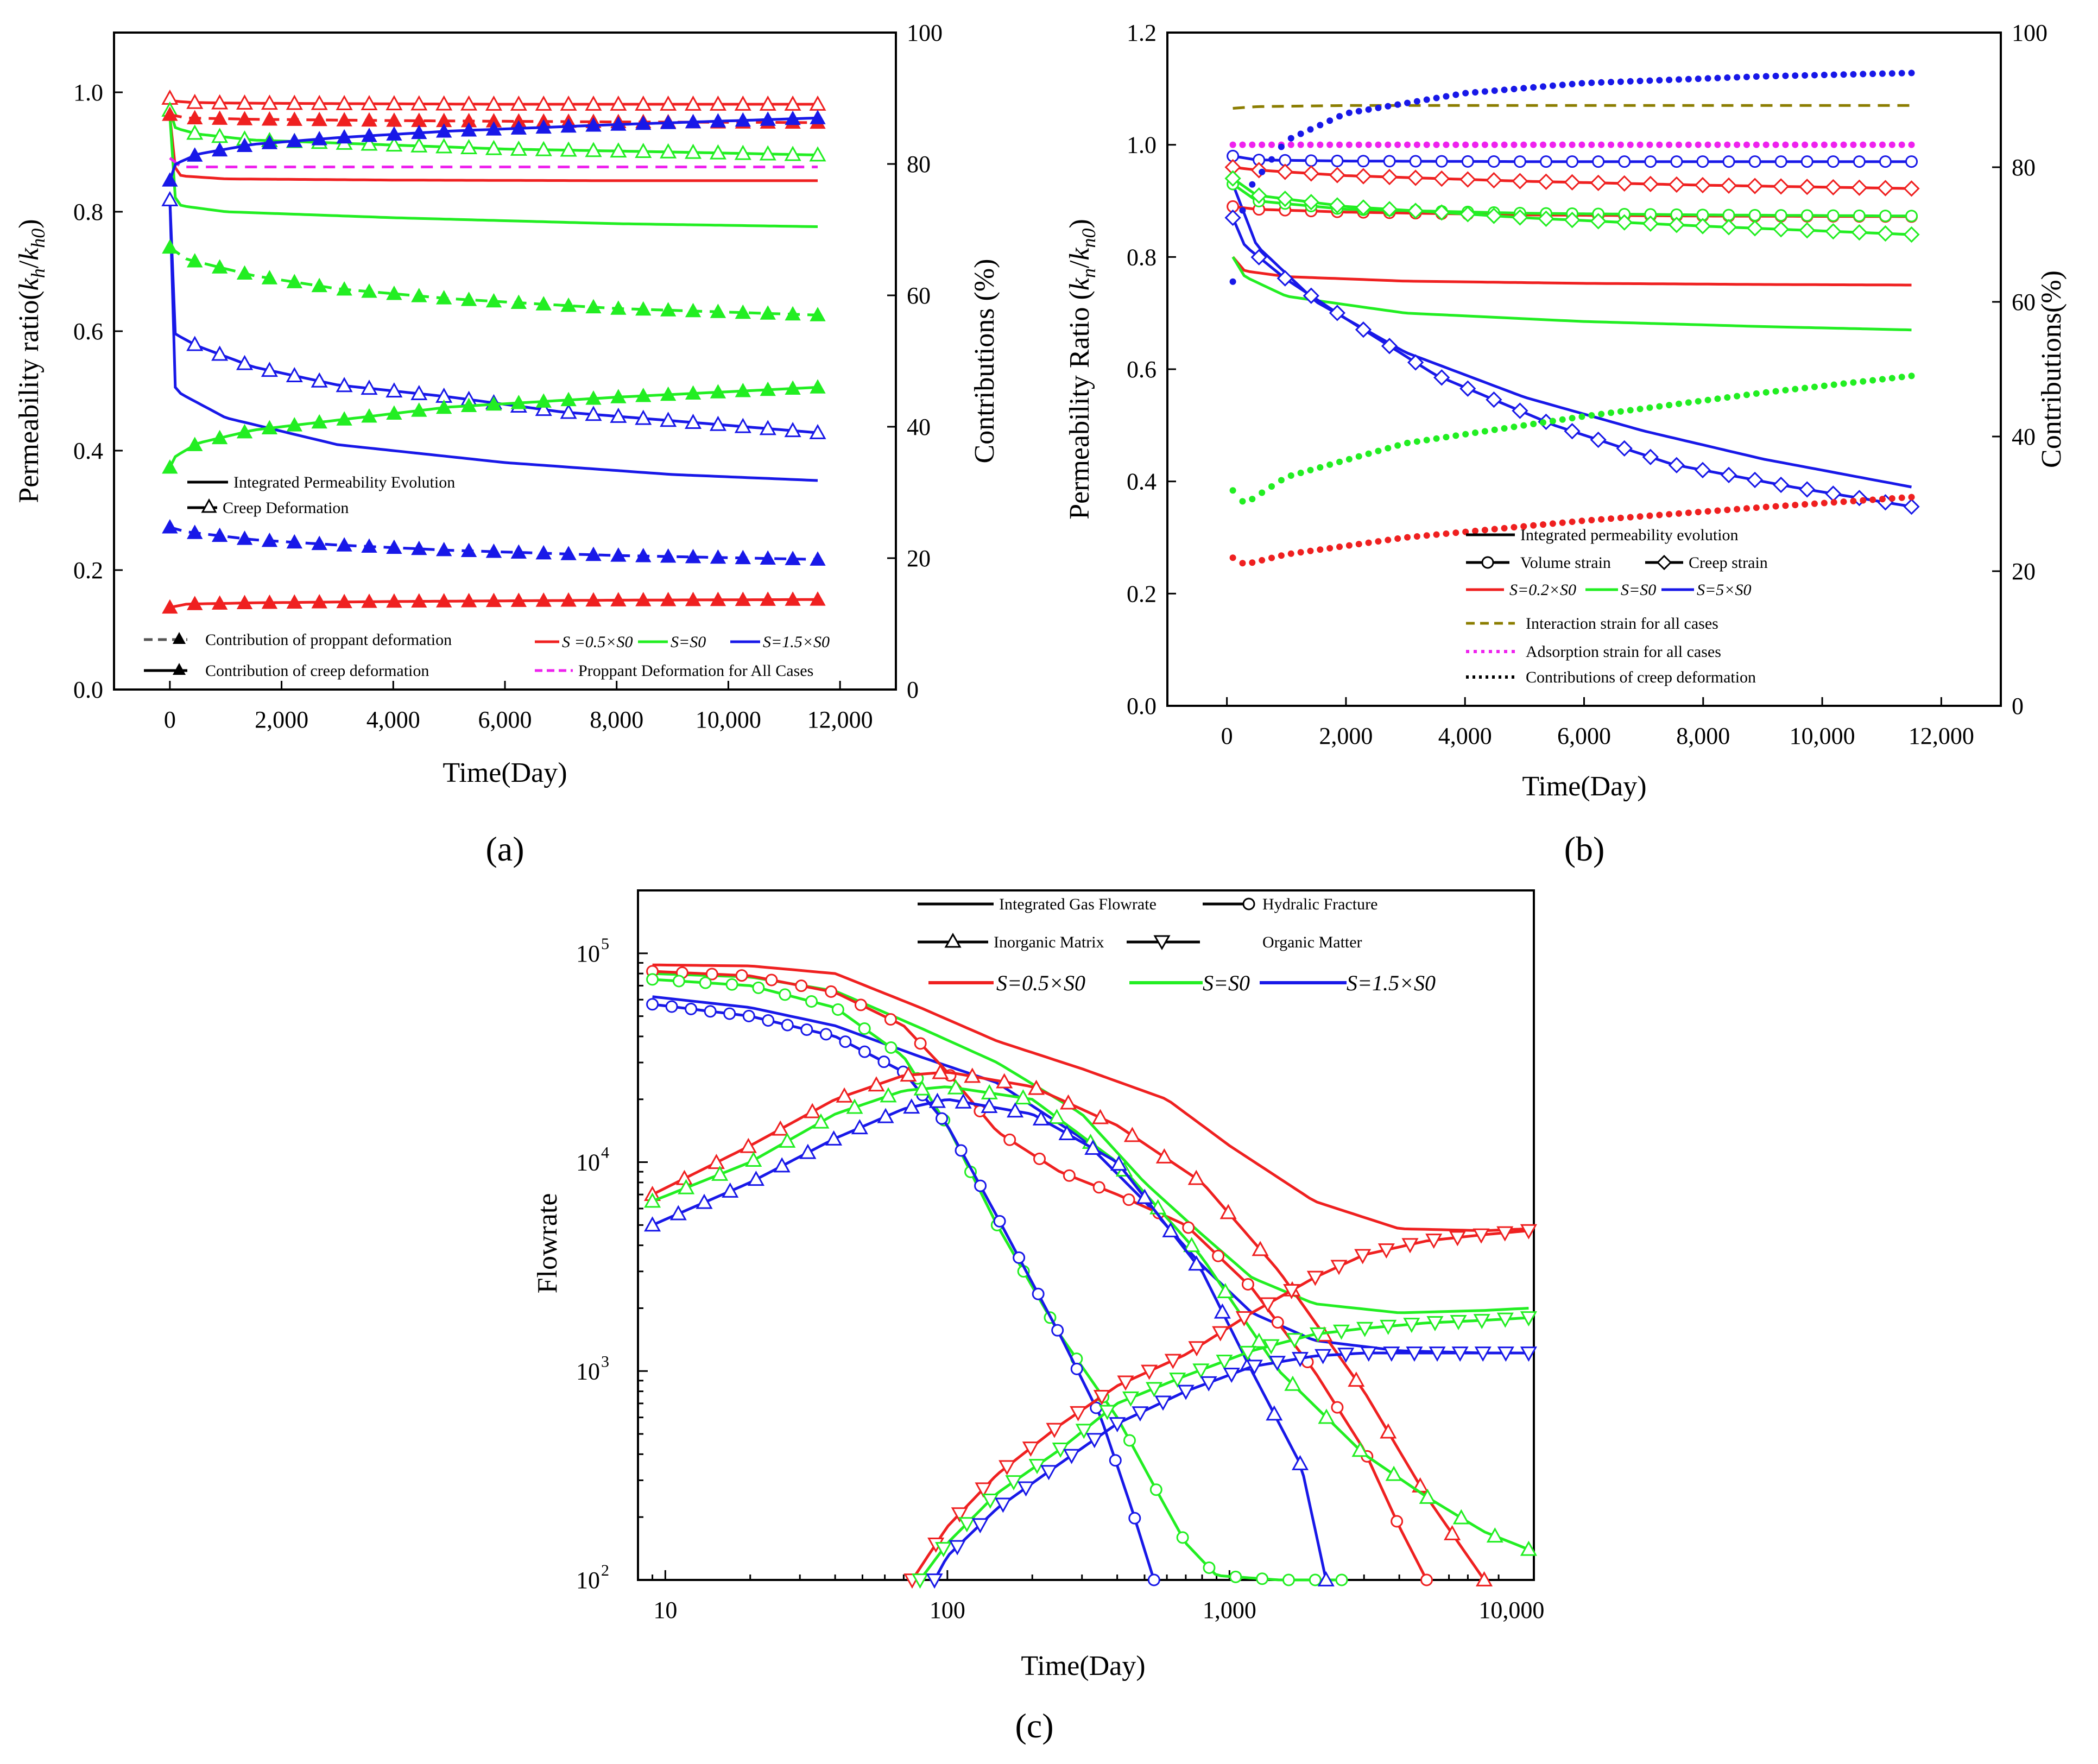  I want to click on y-left-tick-label-a-1: 0.2, so click(88, 570).